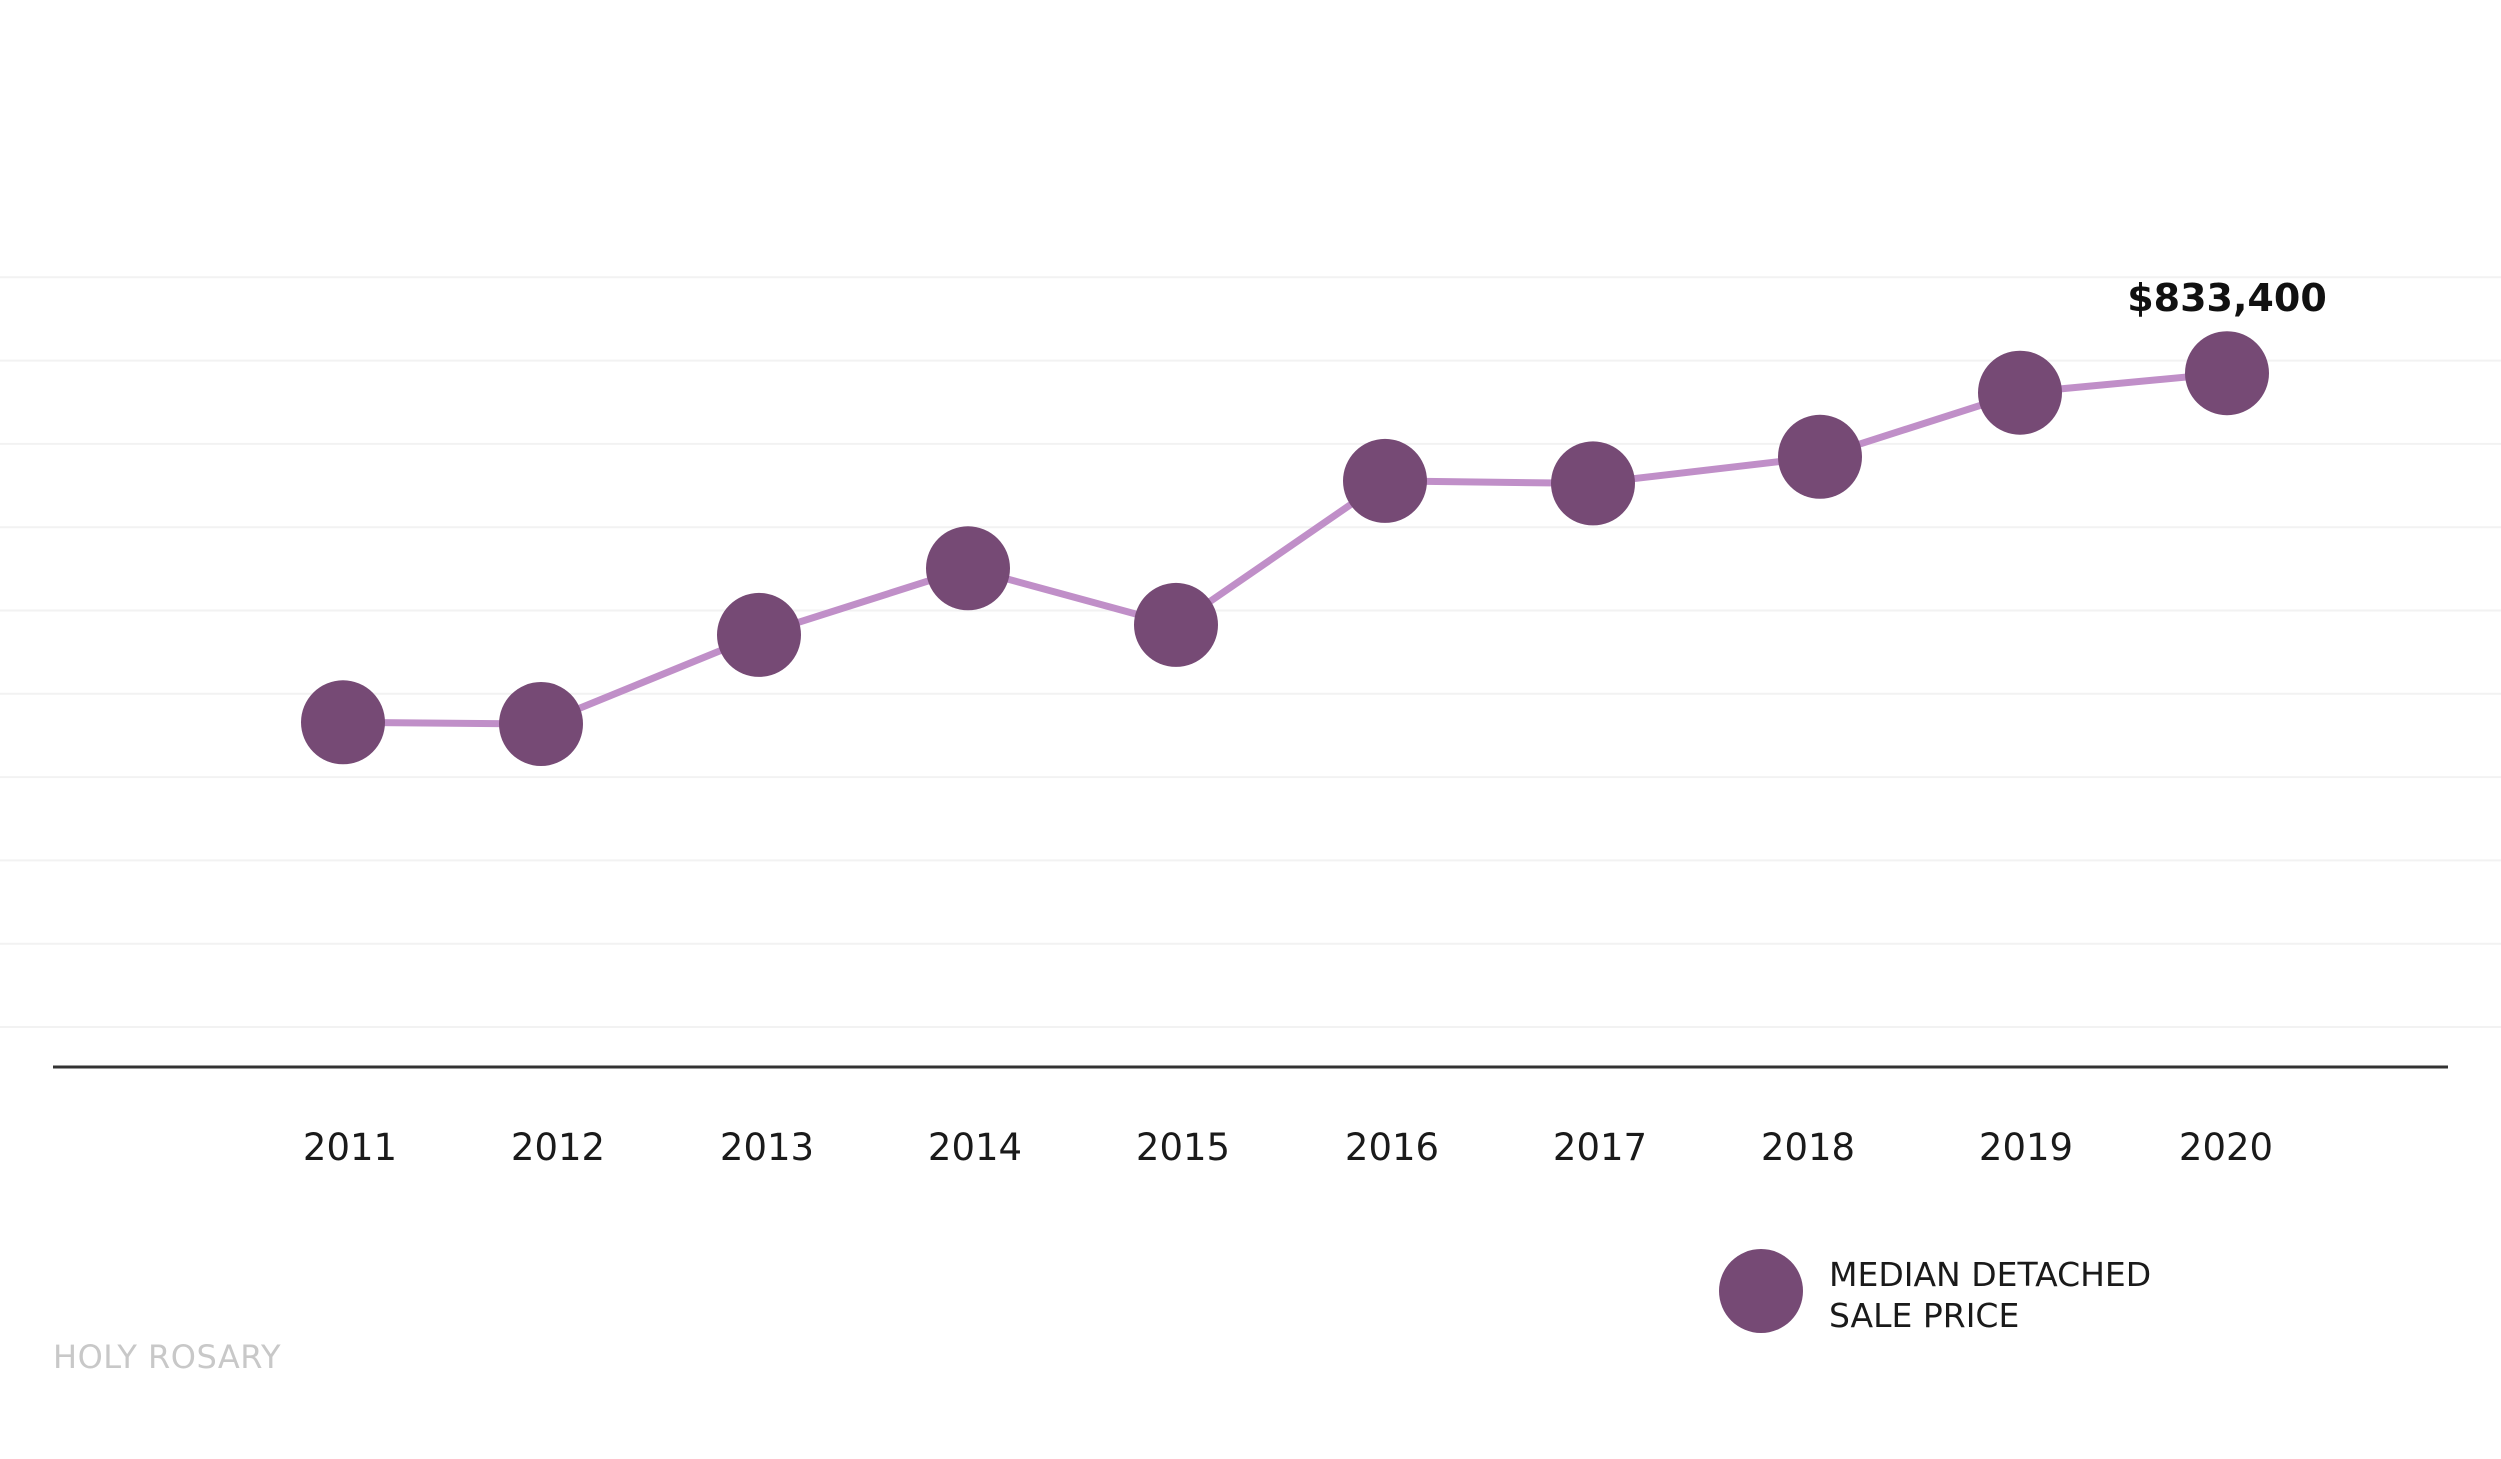 This screenshot has width=2501, height=1459. Describe the element at coordinates (558, 1147) in the screenshot. I see `x-tick-label-2012: 2012` at that location.